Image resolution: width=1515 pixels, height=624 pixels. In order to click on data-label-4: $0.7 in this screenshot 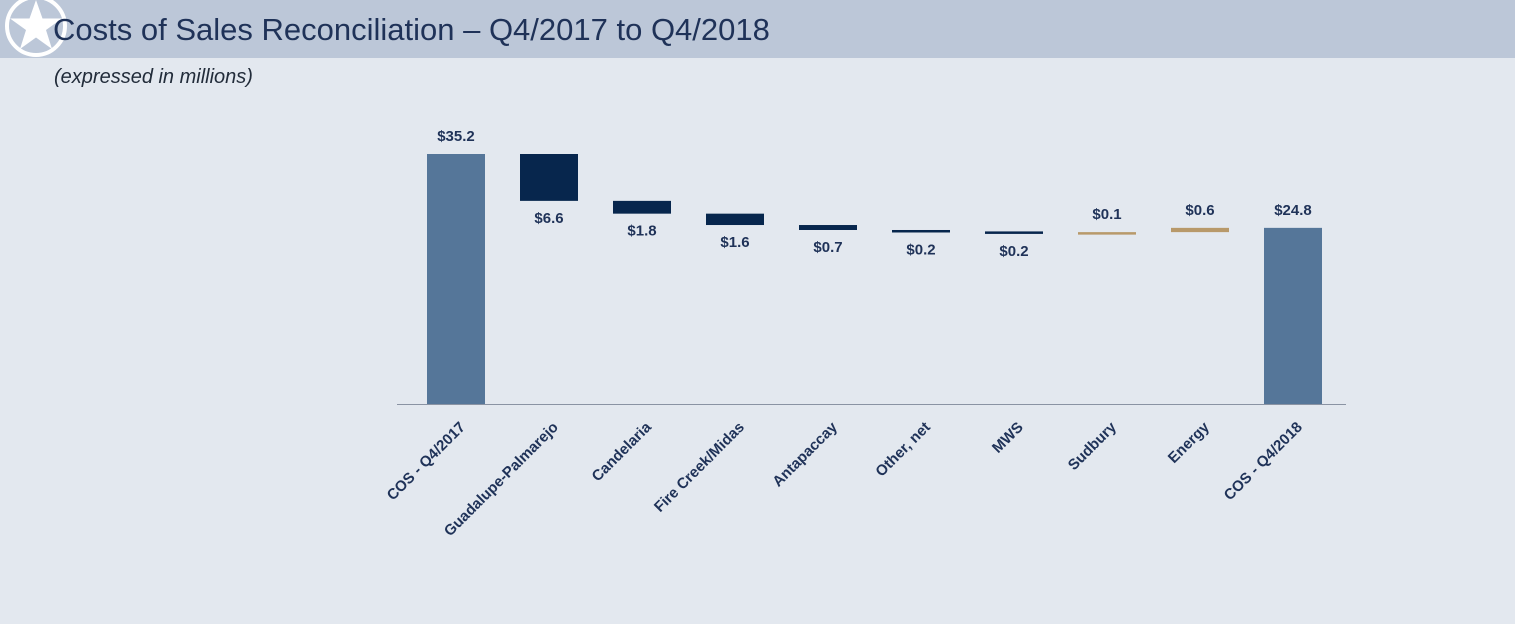, I will do `click(827, 247)`.